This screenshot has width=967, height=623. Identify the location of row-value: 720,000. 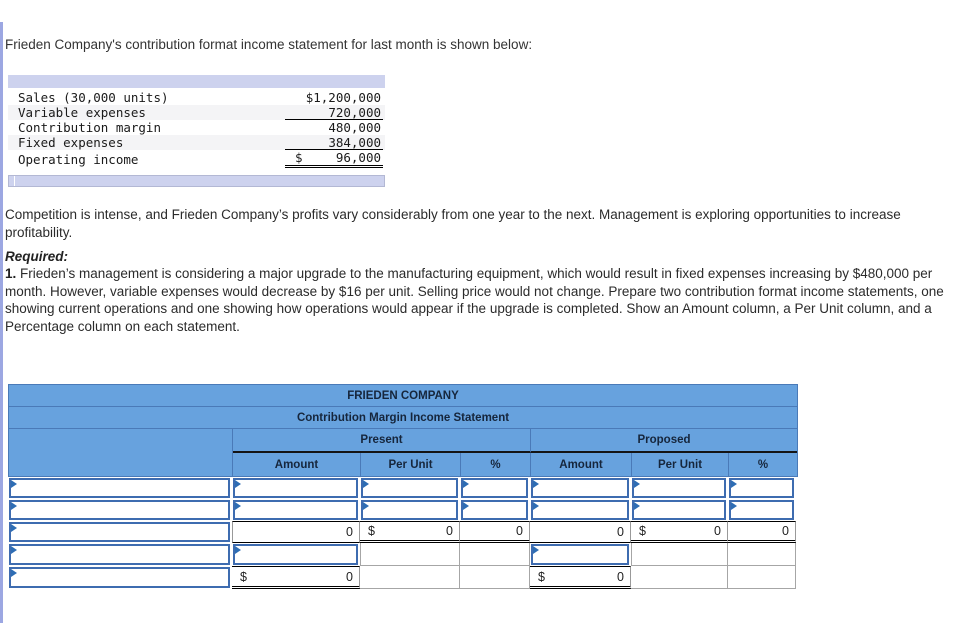
(334, 112).